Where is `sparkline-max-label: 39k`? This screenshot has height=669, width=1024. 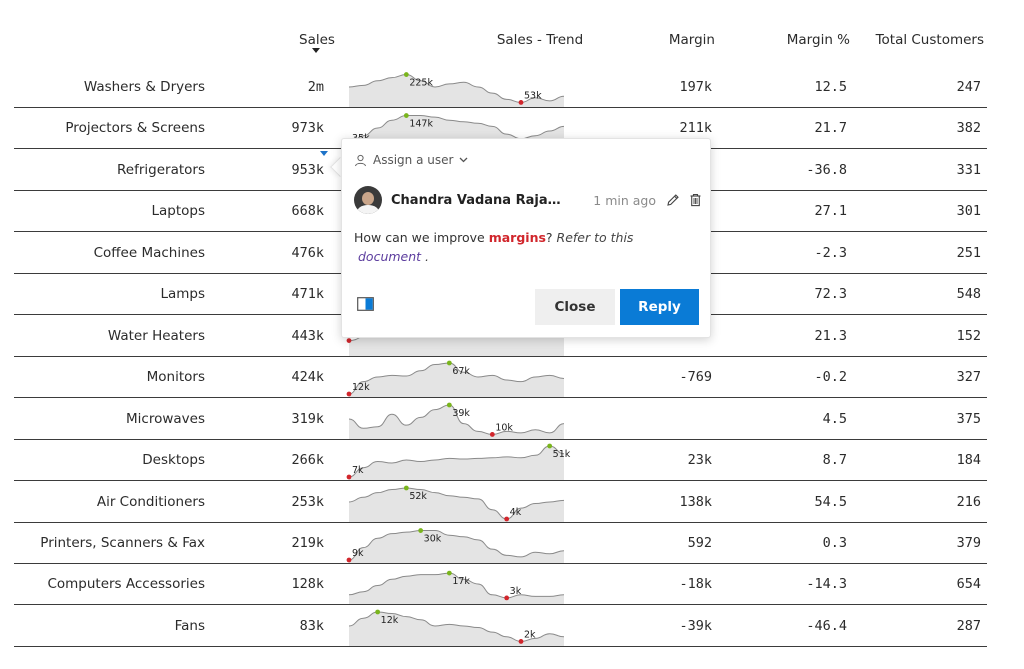
sparkline-max-label: 39k is located at coordinates (461, 413).